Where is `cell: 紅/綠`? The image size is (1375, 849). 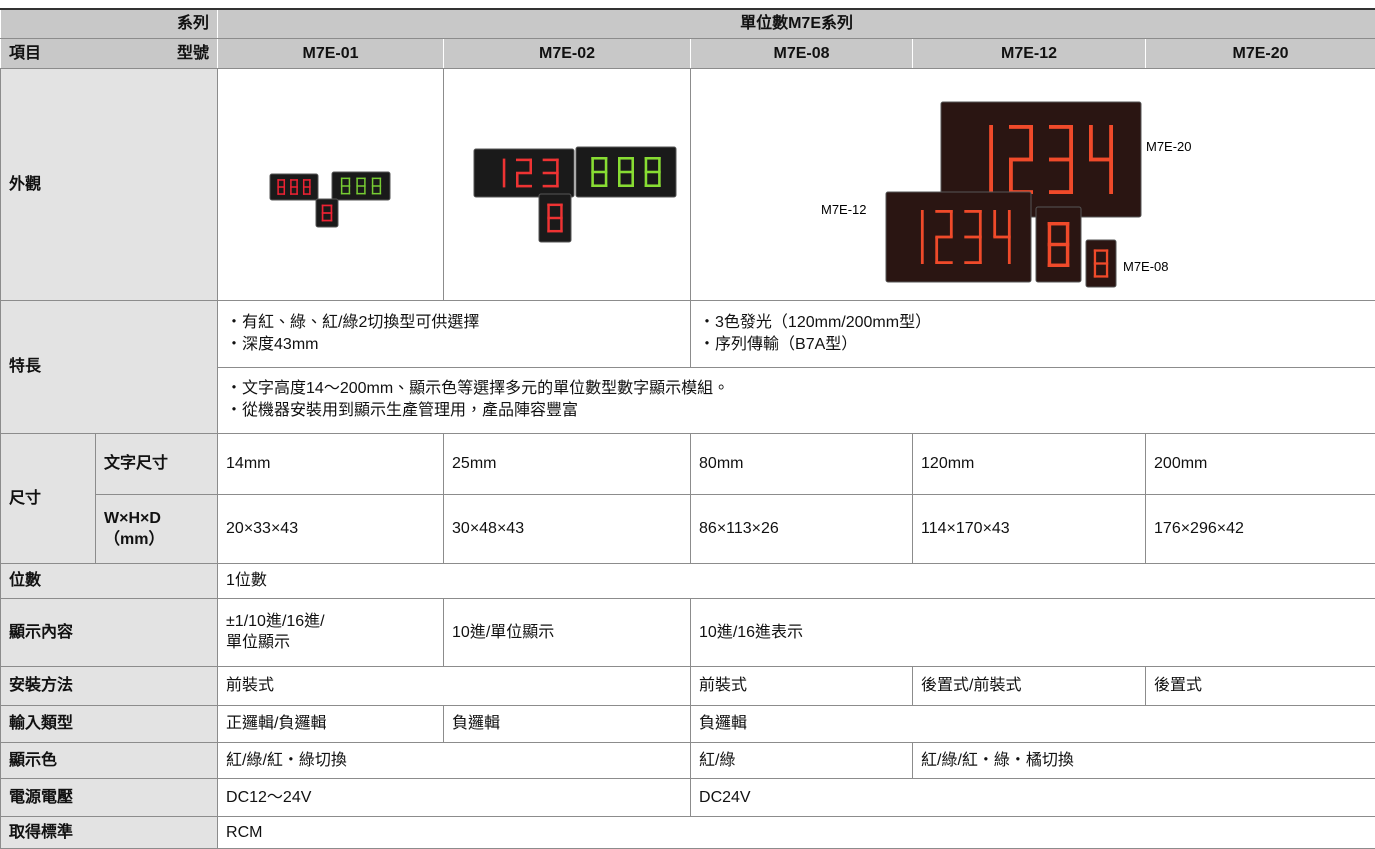 cell: 紅/綠 is located at coordinates (802, 760).